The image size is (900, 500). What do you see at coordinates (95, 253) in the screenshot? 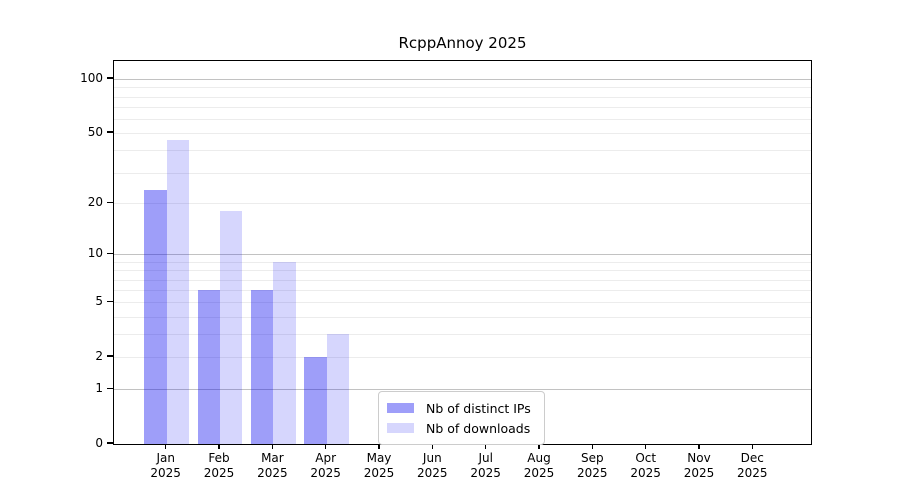
I see `y-tick-label: 10` at bounding box center [95, 253].